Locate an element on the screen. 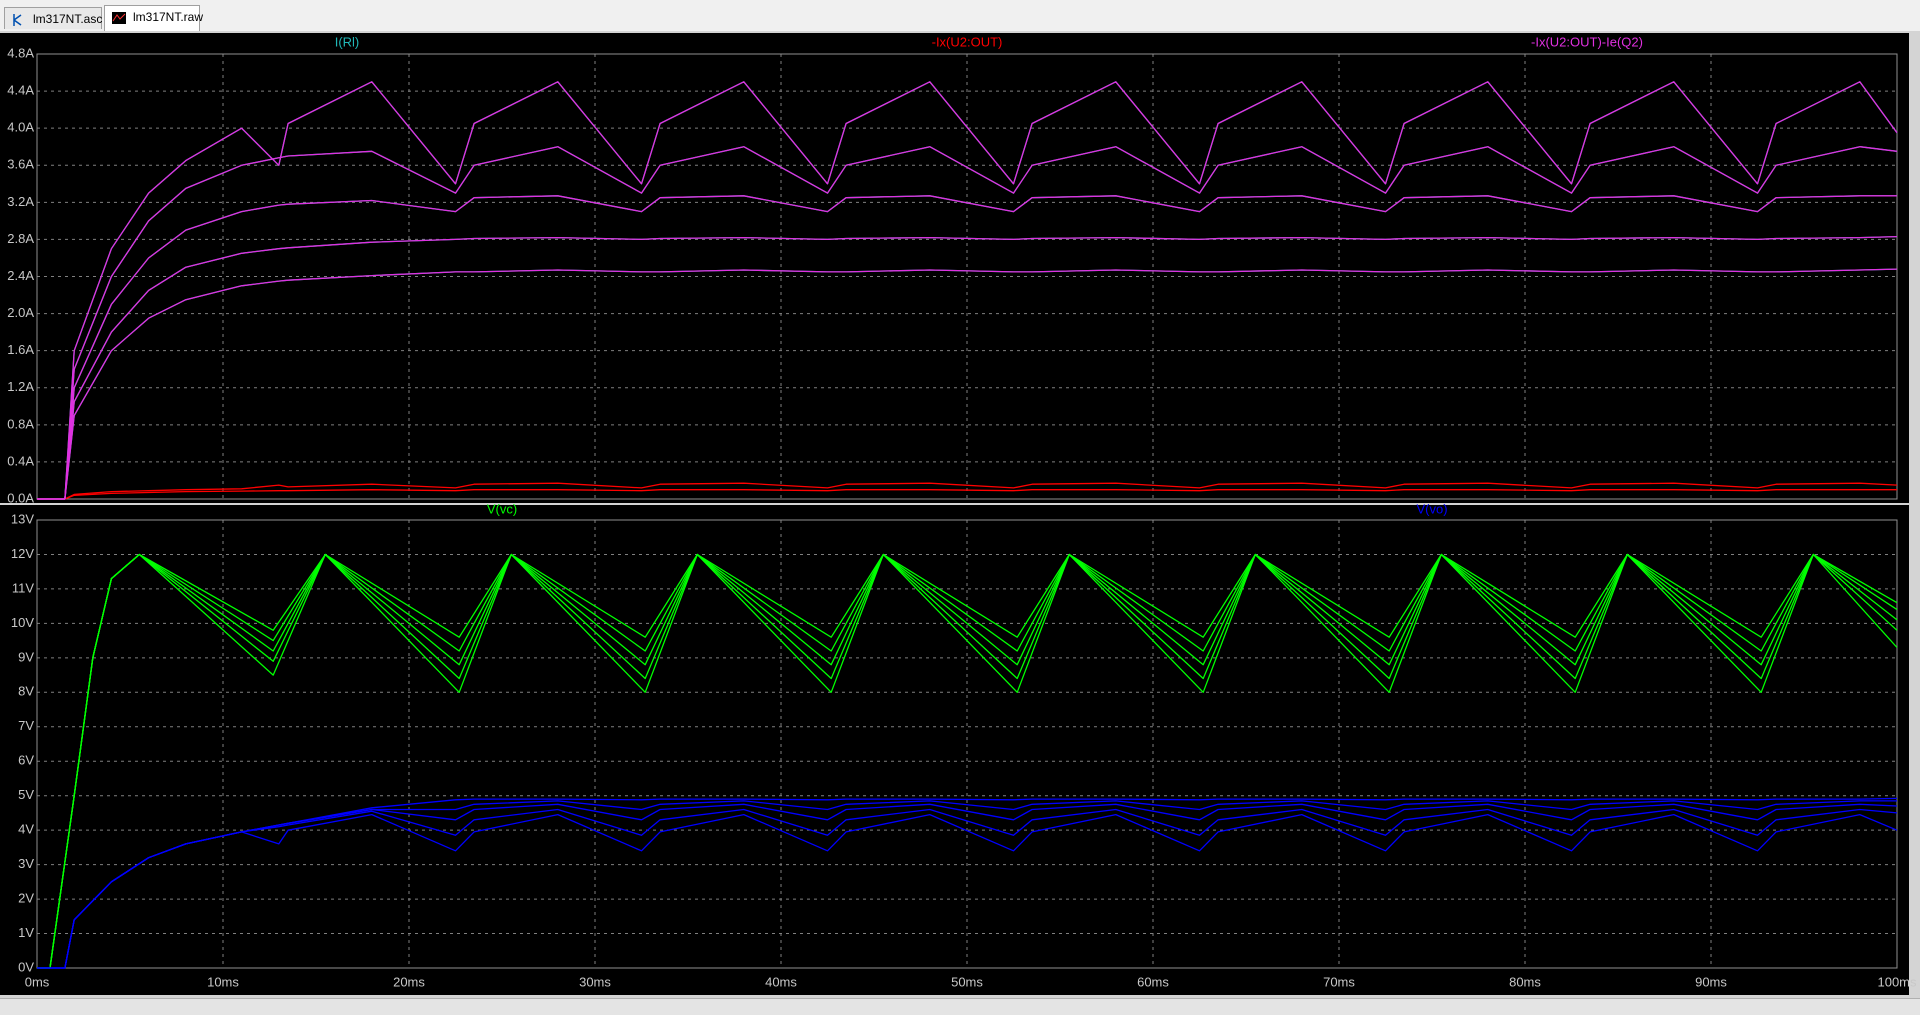 The height and width of the screenshot is (1015, 1920). y-tick-label: 13V is located at coordinates (22, 518).